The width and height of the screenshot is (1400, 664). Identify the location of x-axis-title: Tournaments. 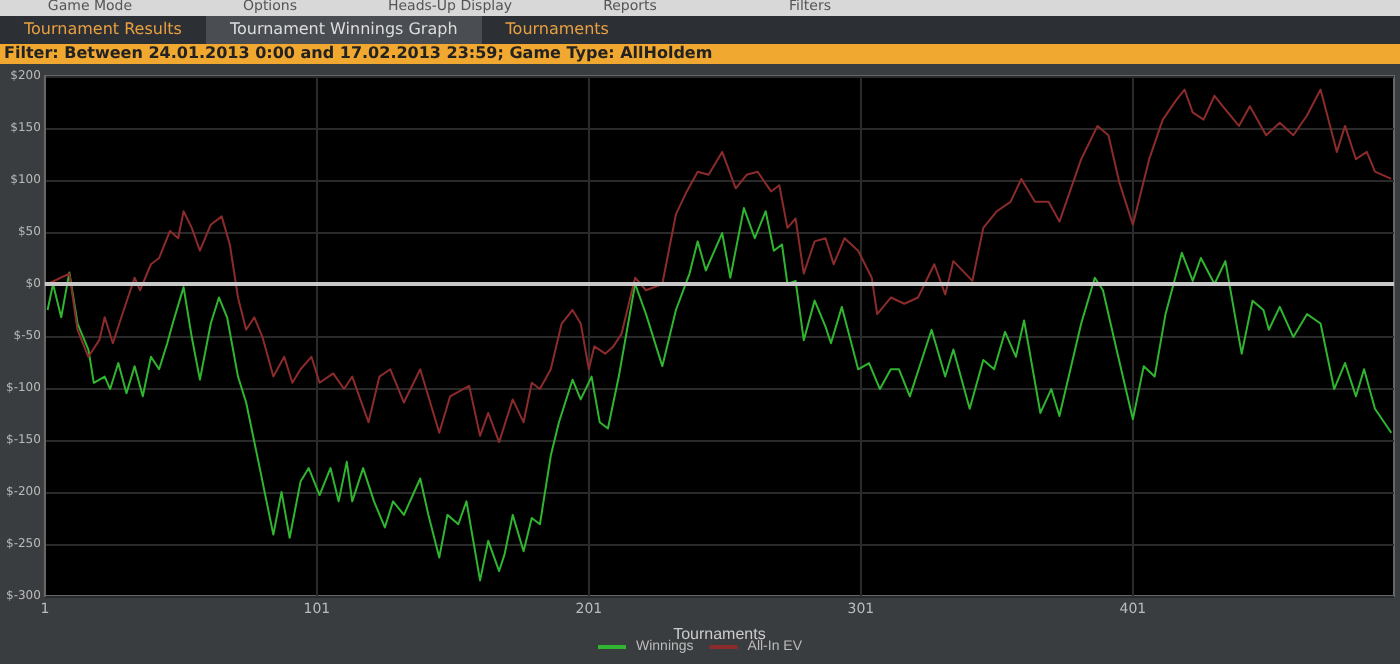
(719, 633).